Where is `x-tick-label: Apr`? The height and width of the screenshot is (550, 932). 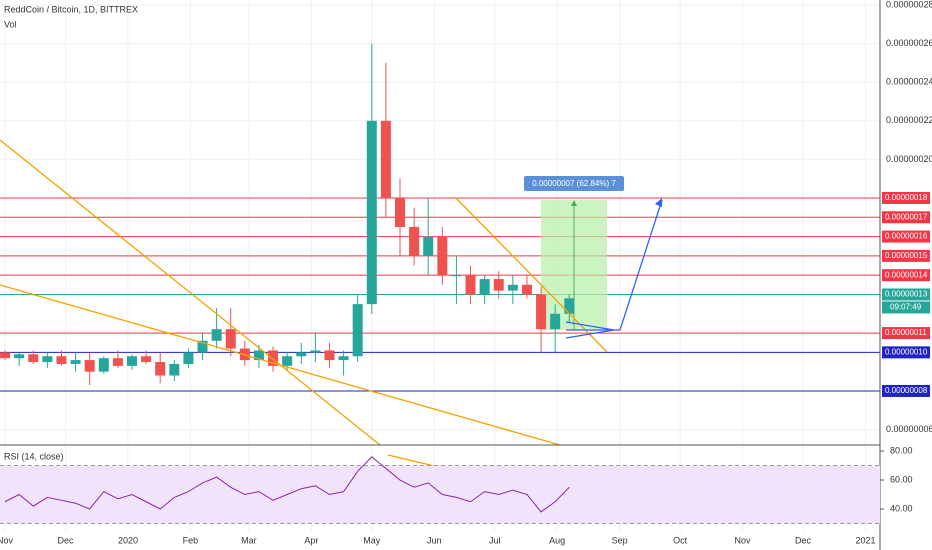
x-tick-label: Apr is located at coordinates (311, 540).